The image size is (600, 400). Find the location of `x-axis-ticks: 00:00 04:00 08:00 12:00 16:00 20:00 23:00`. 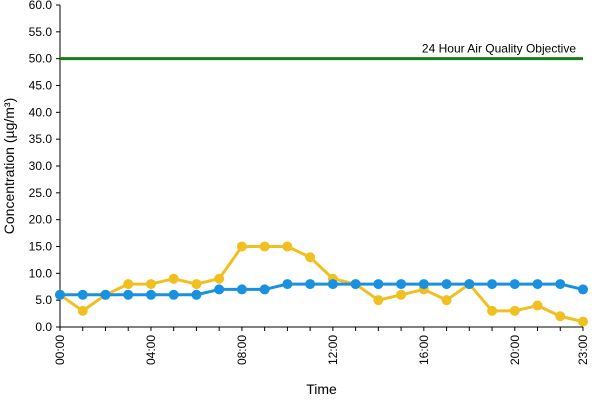

x-axis-ticks: 00:00 04:00 08:00 12:00 16:00 20:00 23:00 is located at coordinates (321, 346).